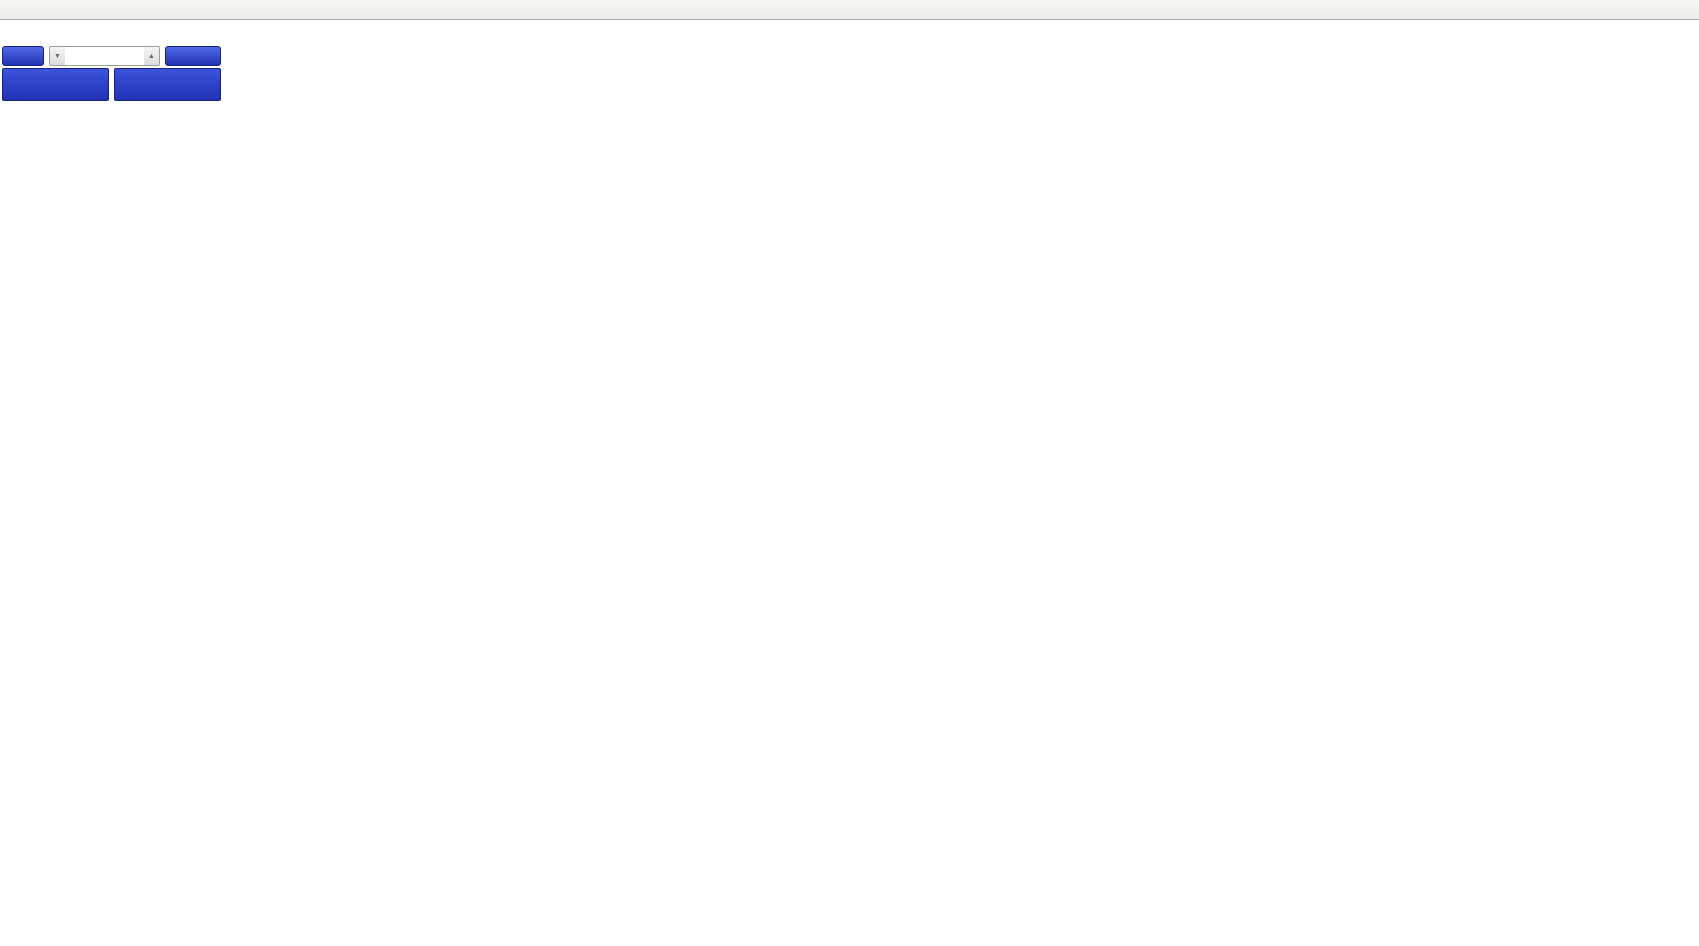 The width and height of the screenshot is (1699, 946). I want to click on volume-decrease-button: ▼, so click(57, 56).